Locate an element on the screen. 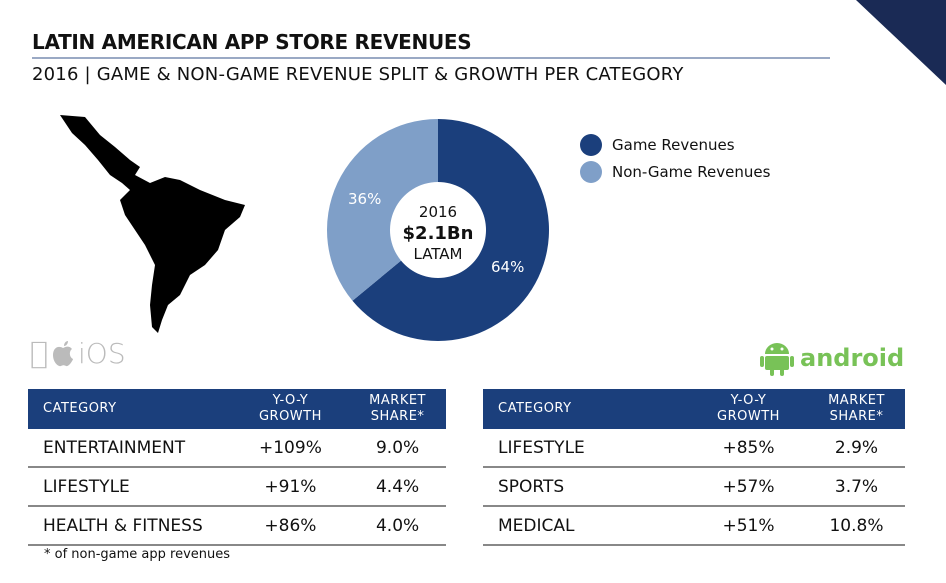  ios-label: iOS is located at coordinates (93, 353).